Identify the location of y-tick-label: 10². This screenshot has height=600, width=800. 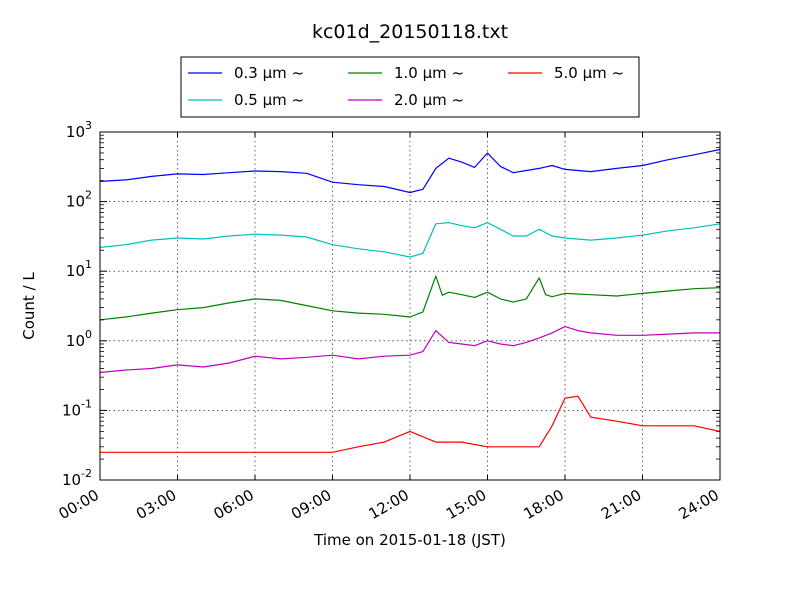
(79, 200).